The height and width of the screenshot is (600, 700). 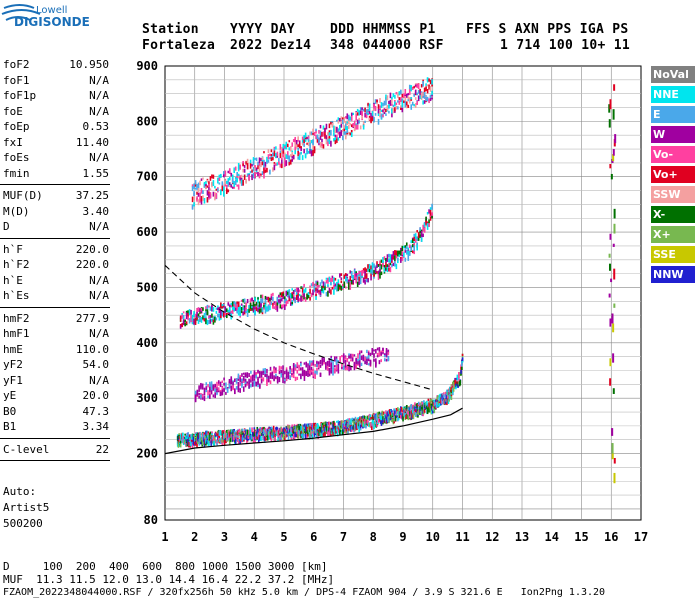 I want to click on param-row: fmin 1.55, so click(x=56, y=173).